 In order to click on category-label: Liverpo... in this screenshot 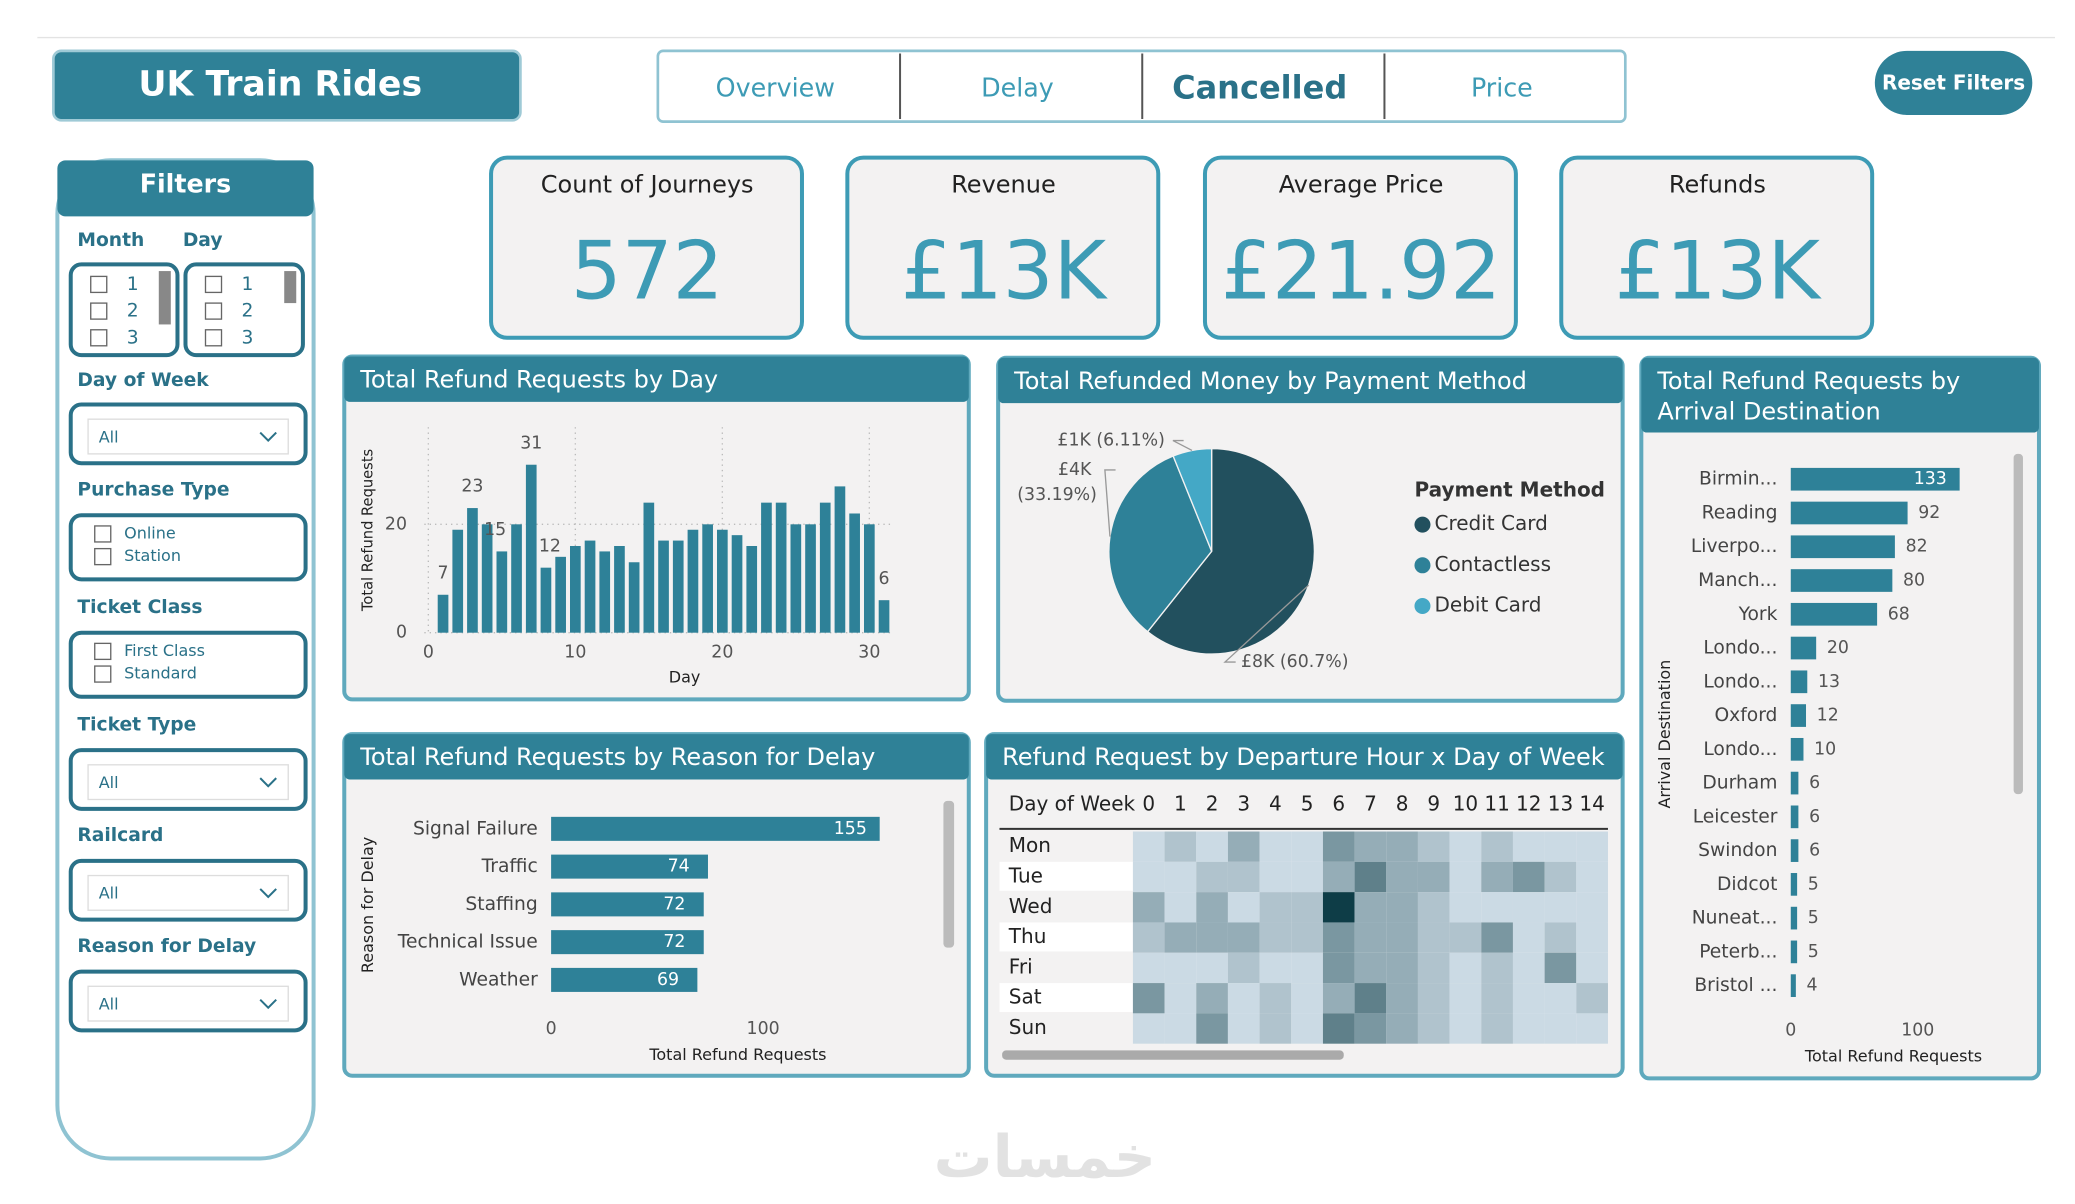, I will do `click(1734, 546)`.